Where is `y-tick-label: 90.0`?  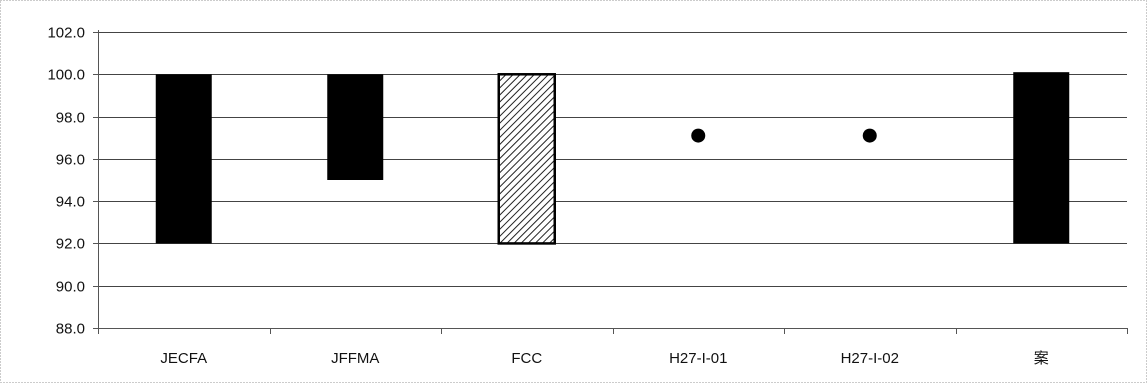
y-tick-label: 90.0 is located at coordinates (70, 287).